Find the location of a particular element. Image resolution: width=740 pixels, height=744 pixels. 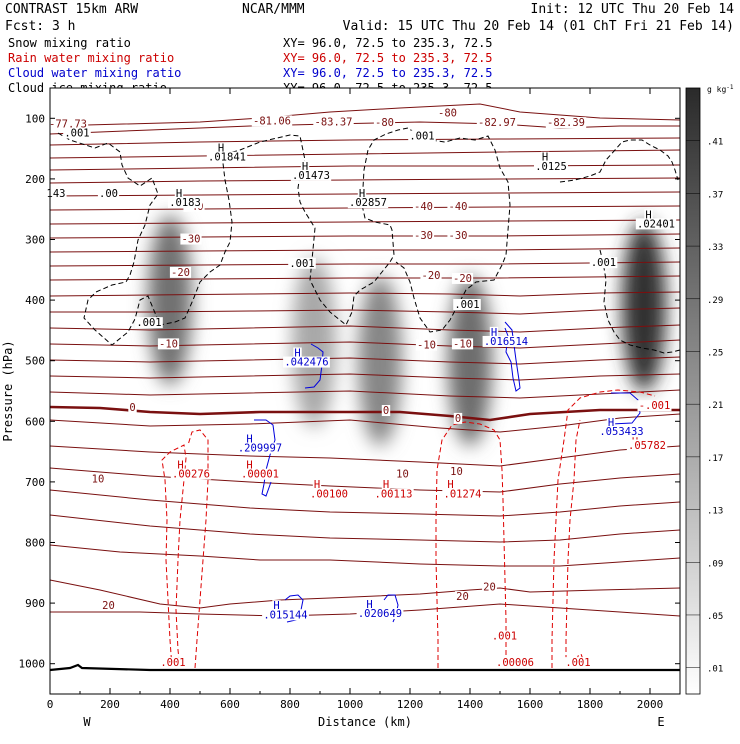

header-forecast: Fcst: 3 h is located at coordinates (40, 26).